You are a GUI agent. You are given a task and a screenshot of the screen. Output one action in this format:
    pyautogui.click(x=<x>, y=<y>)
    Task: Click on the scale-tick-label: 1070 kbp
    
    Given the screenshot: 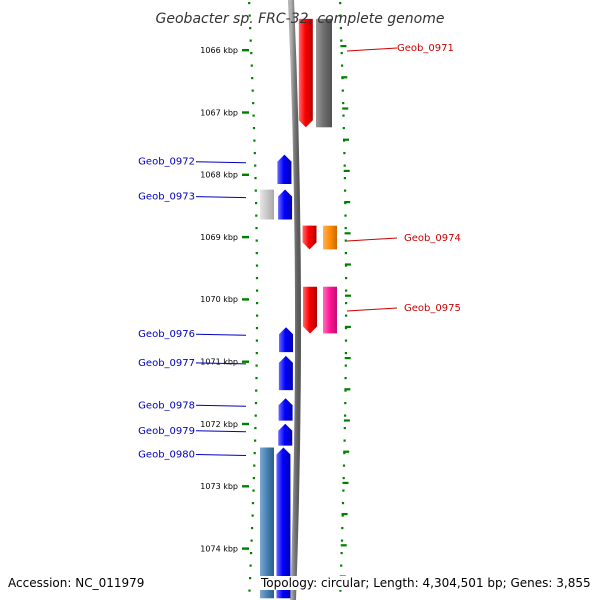 What is the action you would take?
    pyautogui.click(x=219, y=299)
    